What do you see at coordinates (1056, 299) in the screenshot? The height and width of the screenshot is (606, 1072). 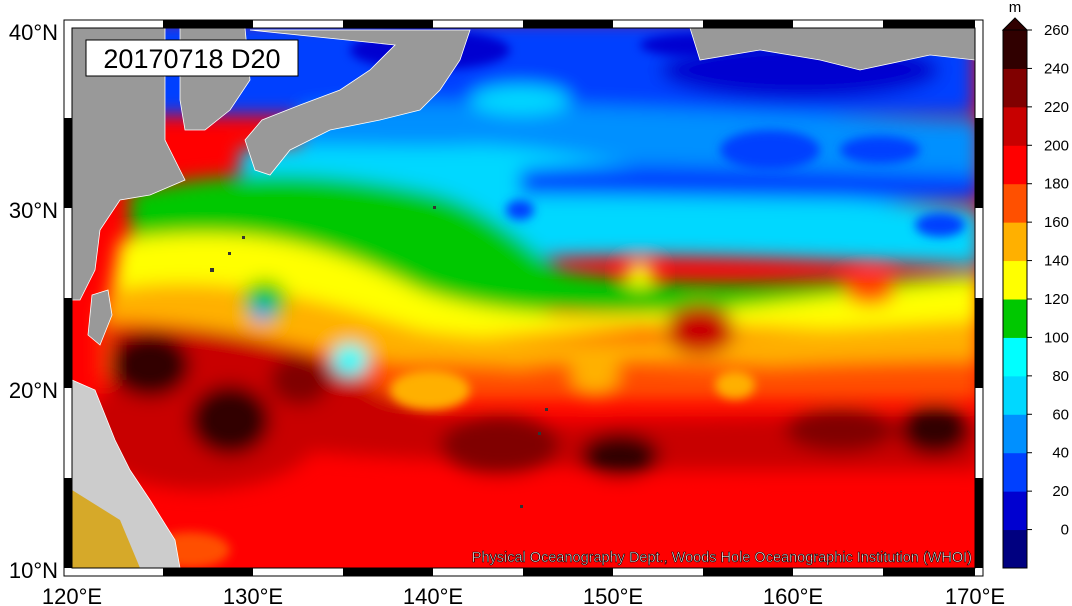 I see `colorbar-tick-label: 120` at bounding box center [1056, 299].